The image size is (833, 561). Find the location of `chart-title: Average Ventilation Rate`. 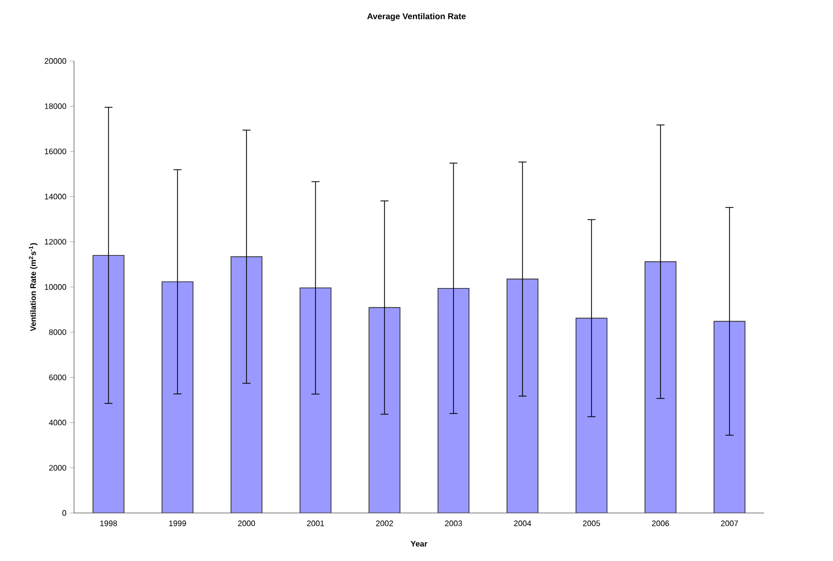

chart-title: Average Ventilation Rate is located at coordinates (416, 17).